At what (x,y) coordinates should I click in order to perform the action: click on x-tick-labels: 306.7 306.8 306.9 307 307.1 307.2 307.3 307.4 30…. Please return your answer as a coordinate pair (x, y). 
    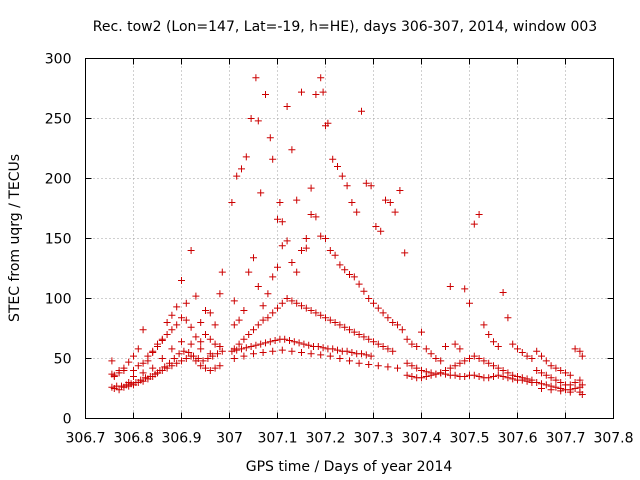
    Looking at the image, I should click on (349, 439).